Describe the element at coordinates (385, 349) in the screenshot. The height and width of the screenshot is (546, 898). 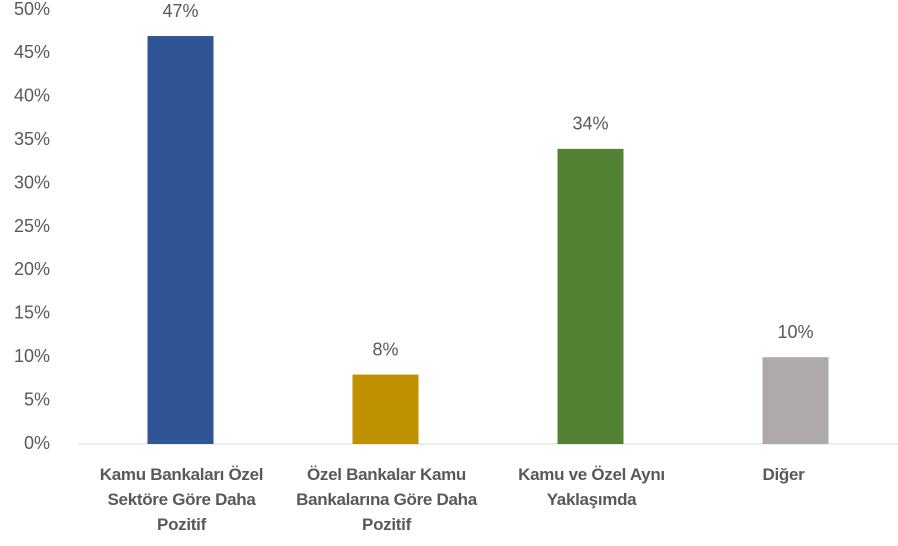
I see `data-label: 8%` at that location.